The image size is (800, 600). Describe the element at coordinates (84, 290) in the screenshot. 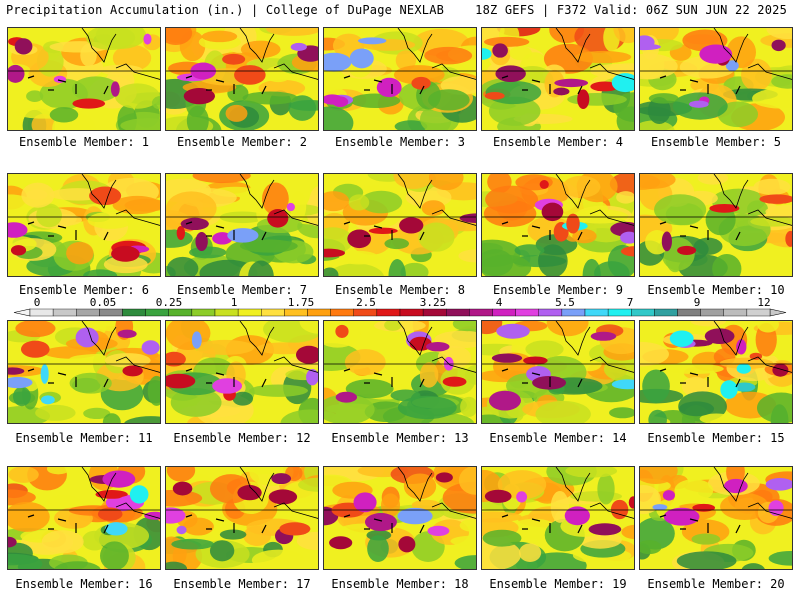

I see `ensemble-member-label: Ensemble Member: 6` at that location.